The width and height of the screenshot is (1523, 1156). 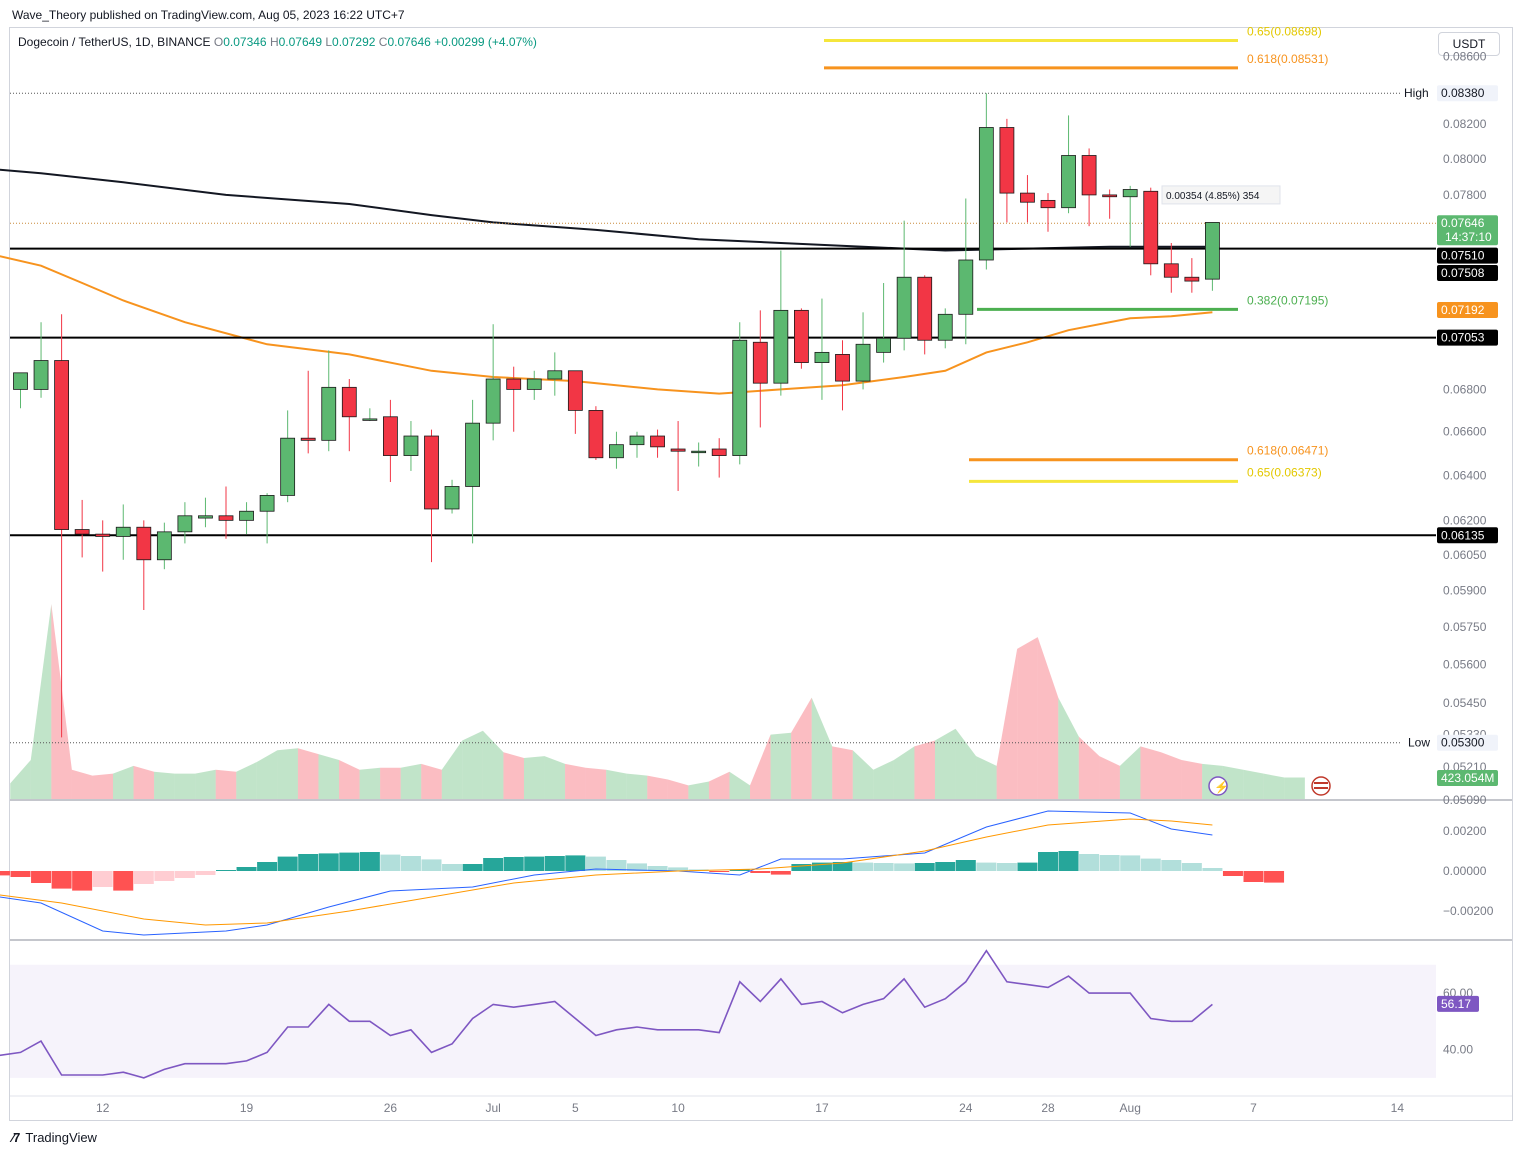 I want to click on low-value: 0.07292, so click(x=354, y=42).